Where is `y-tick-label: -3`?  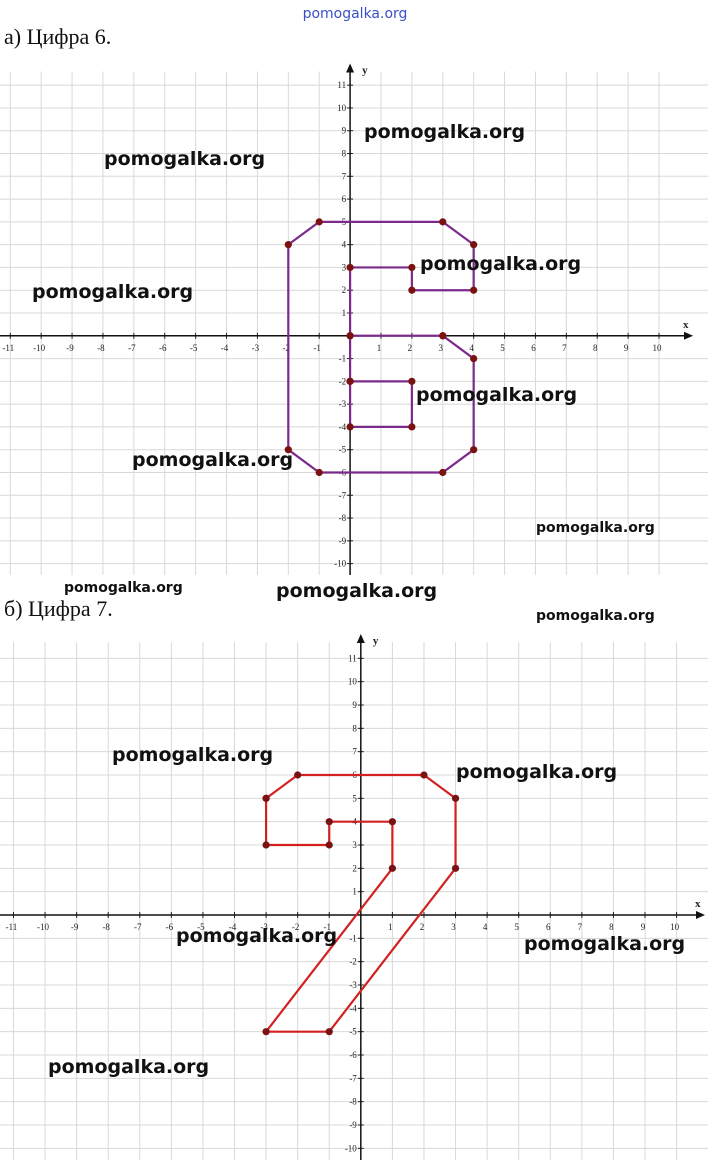
y-tick-label: -3 is located at coordinates (353, 985).